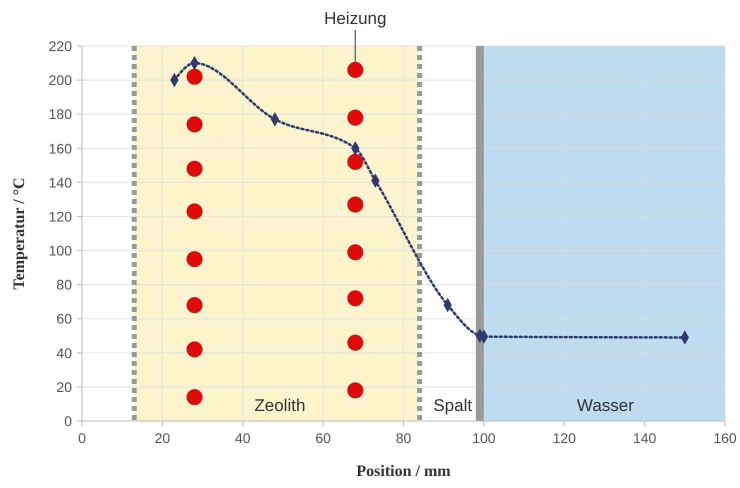 This screenshot has height=488, width=740. What do you see at coordinates (605, 405) in the screenshot?
I see `band-label: Wasser` at bounding box center [605, 405].